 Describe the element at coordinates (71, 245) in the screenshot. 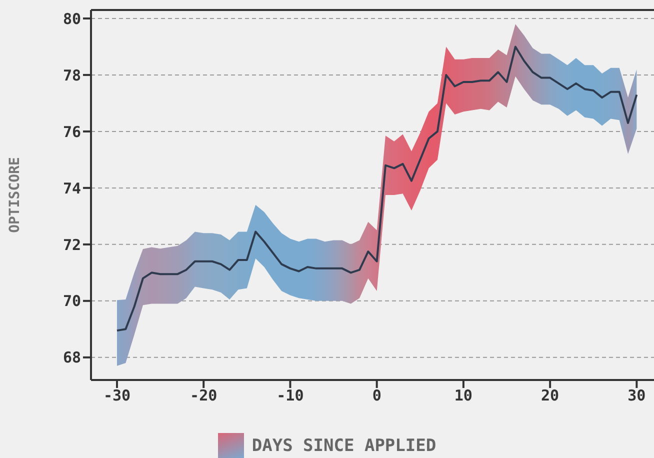

I see `y-tick-label: 72` at that location.